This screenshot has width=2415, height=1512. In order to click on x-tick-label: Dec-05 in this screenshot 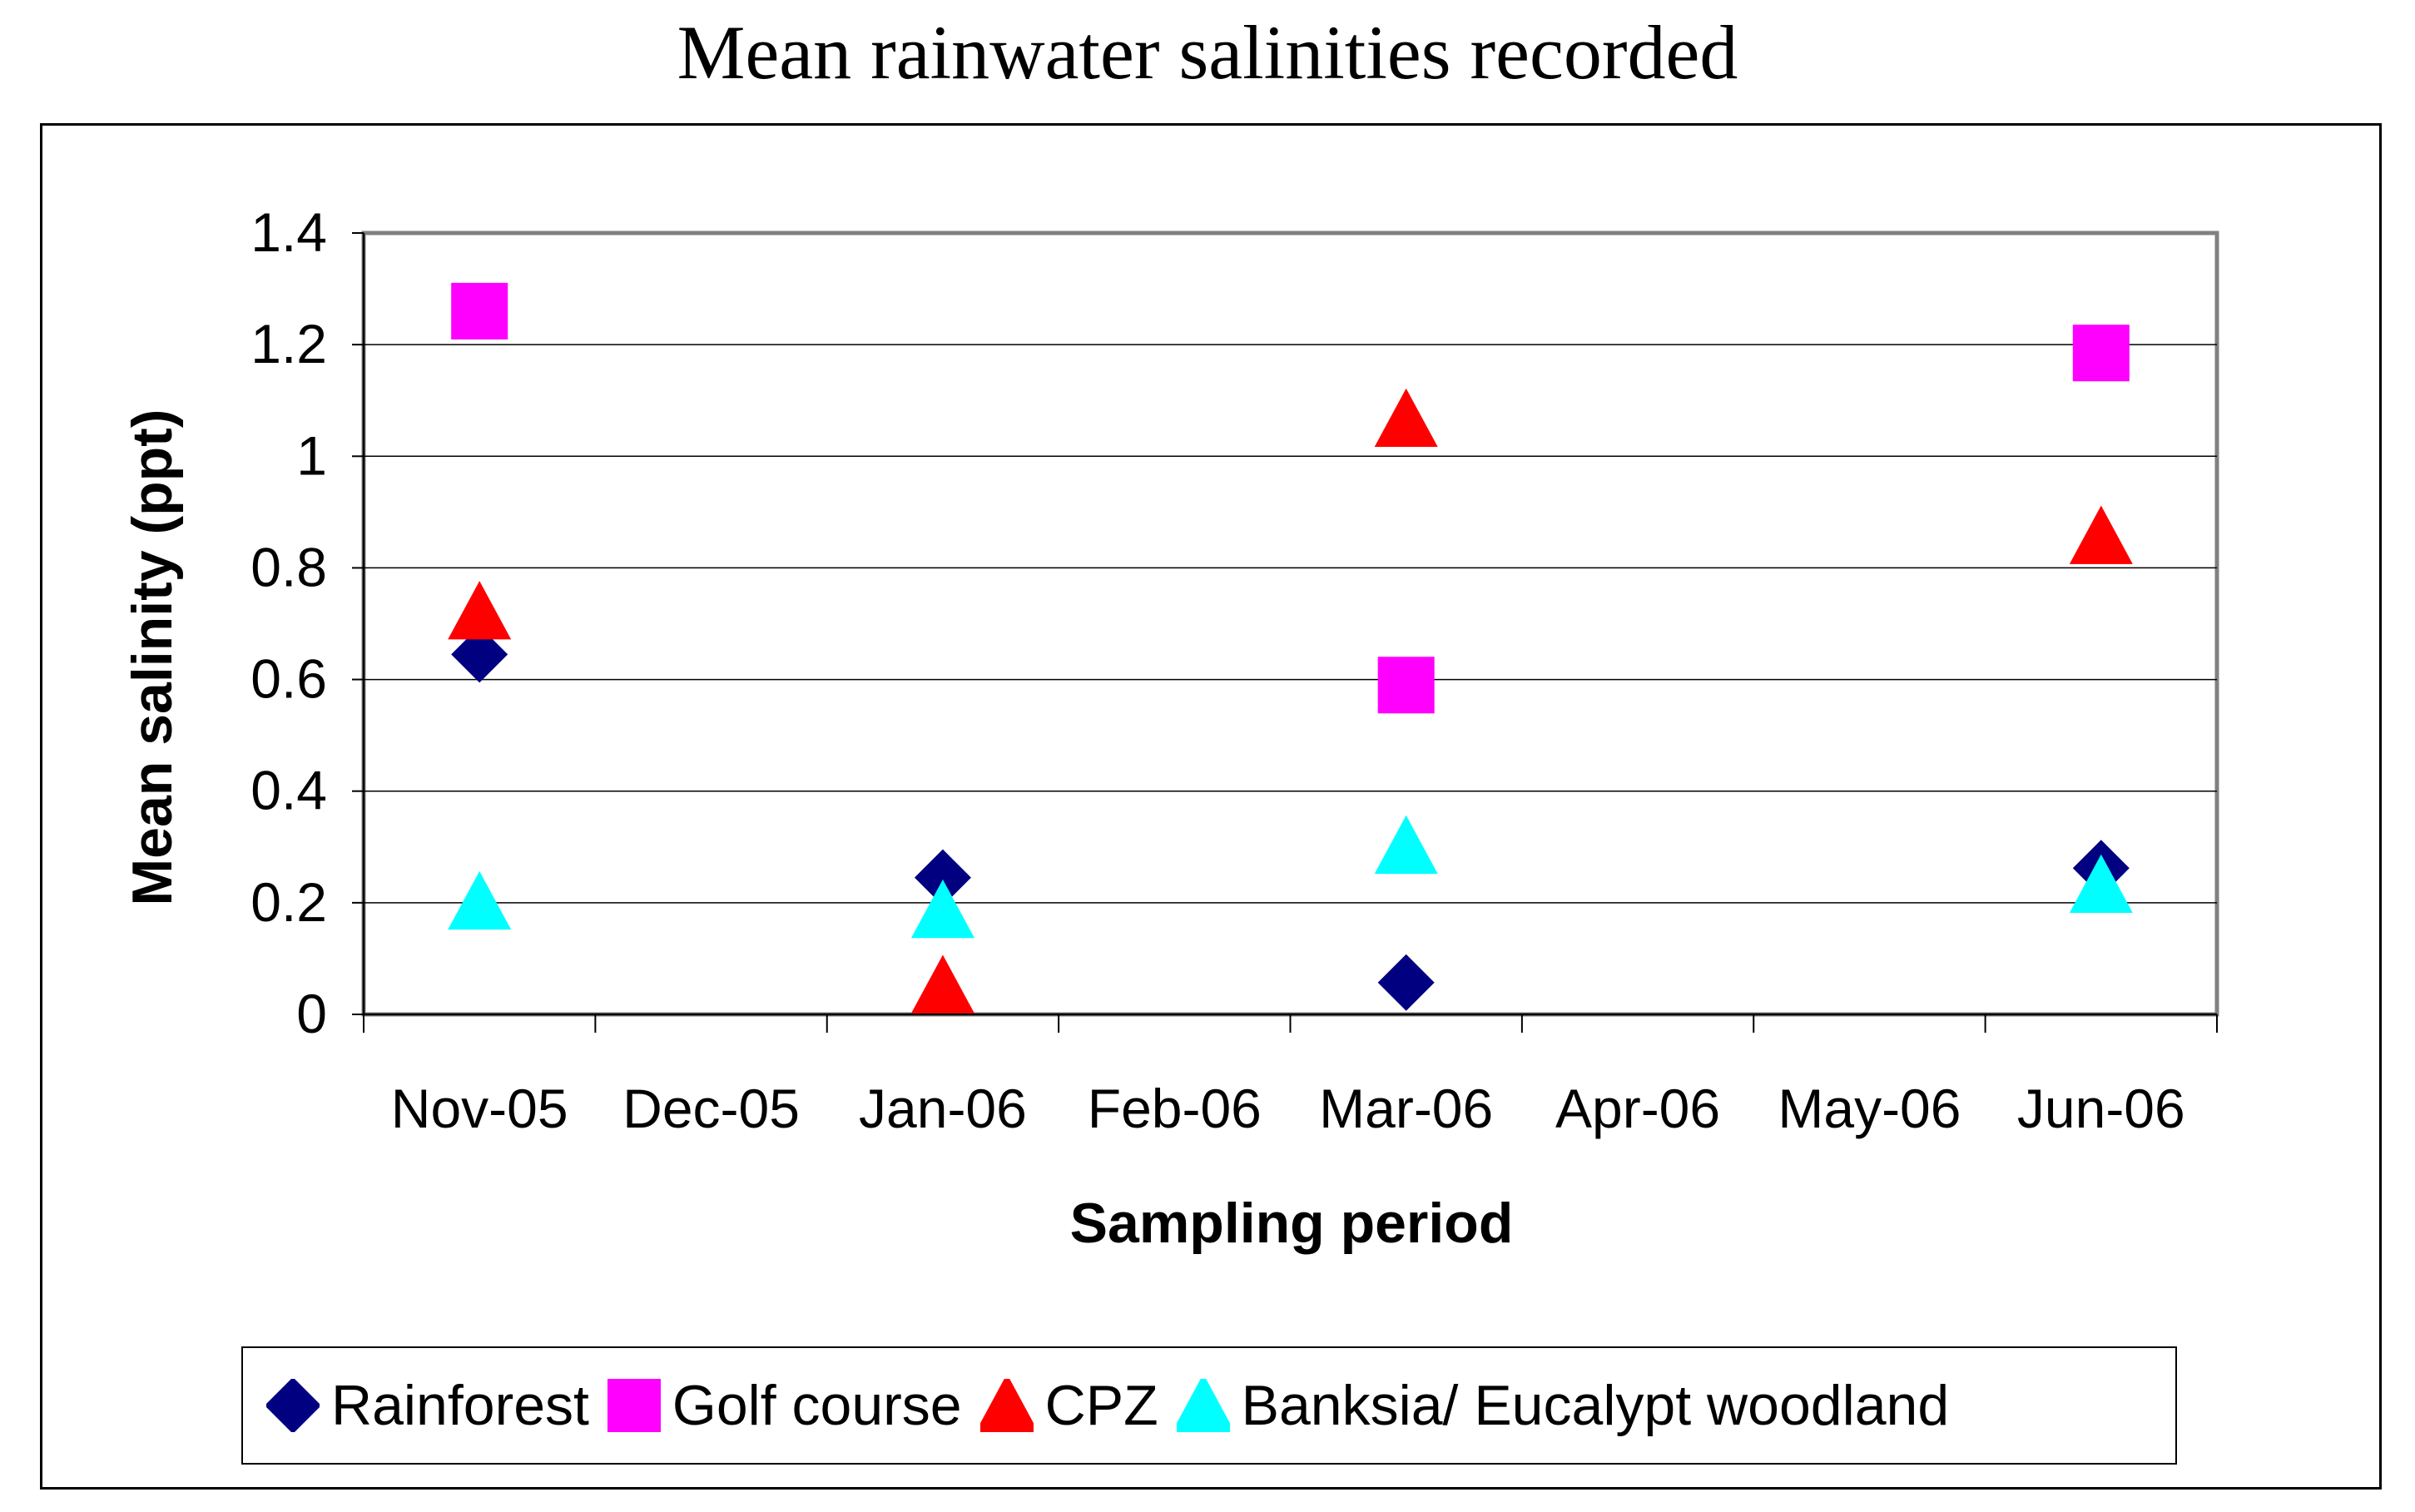, I will do `click(711, 1108)`.